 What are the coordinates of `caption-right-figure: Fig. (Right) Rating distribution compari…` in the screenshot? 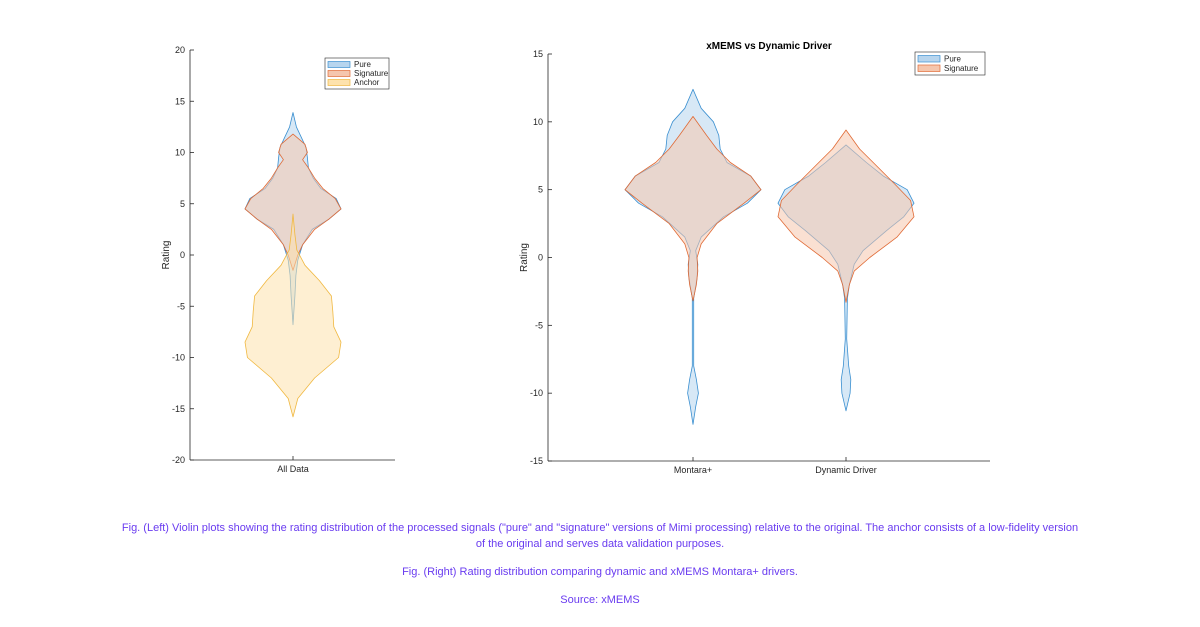 It's located at (600, 572).